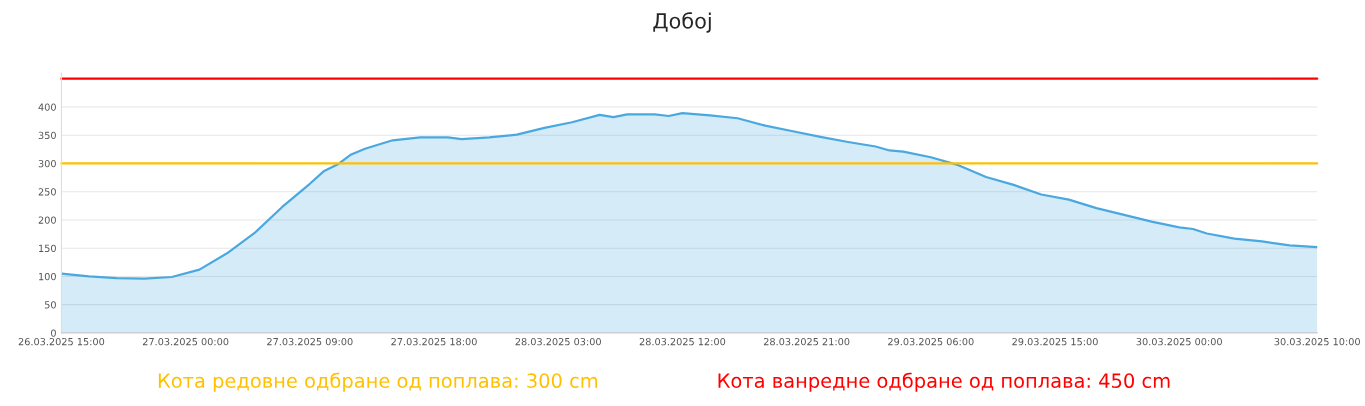 The width and height of the screenshot is (1365, 406). I want to click on y-tick-label: 350, so click(47, 135).